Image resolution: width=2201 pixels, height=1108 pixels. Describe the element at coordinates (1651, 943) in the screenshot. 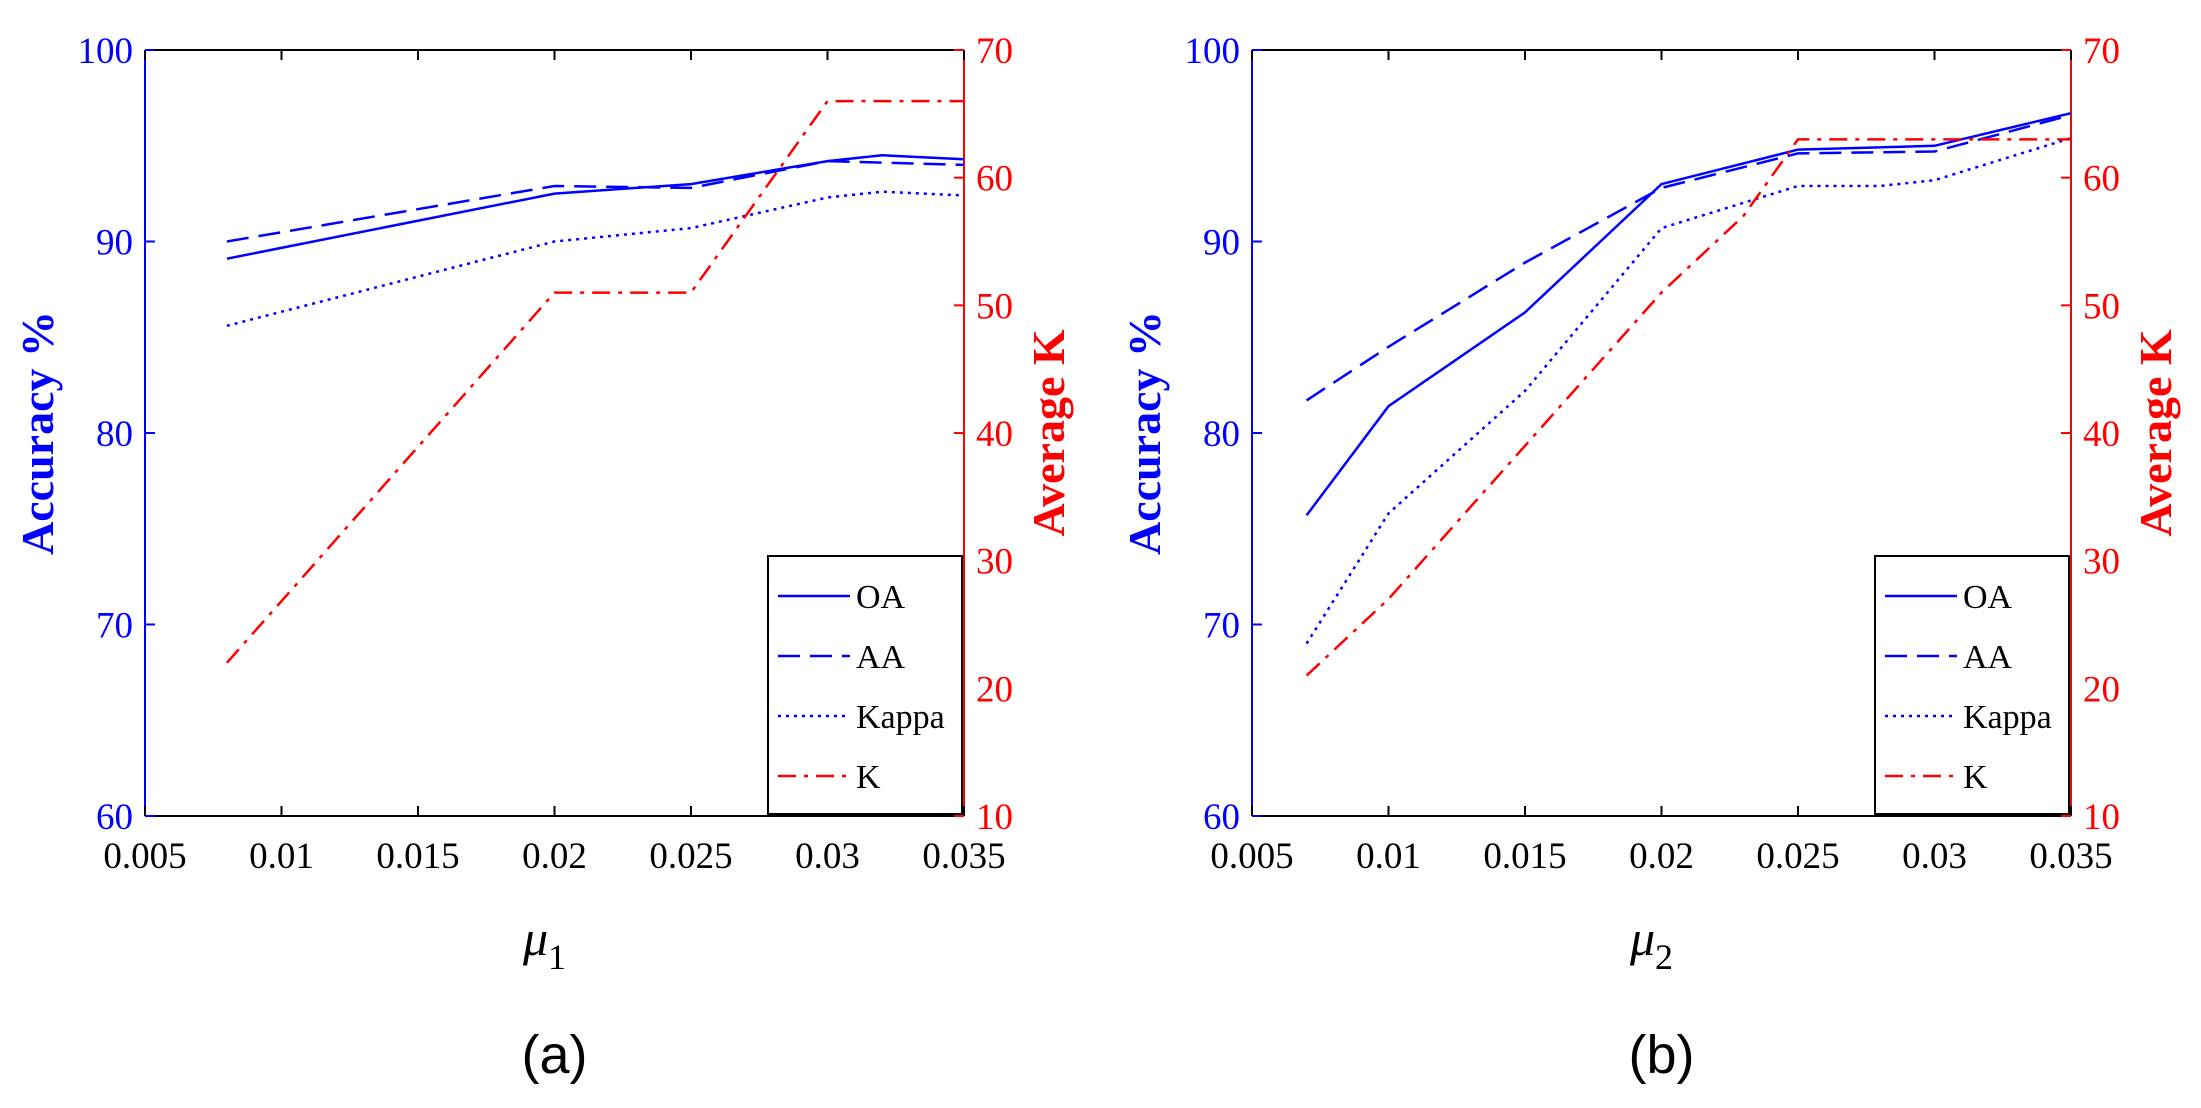

I see `x-axis-title: μ2` at that location.